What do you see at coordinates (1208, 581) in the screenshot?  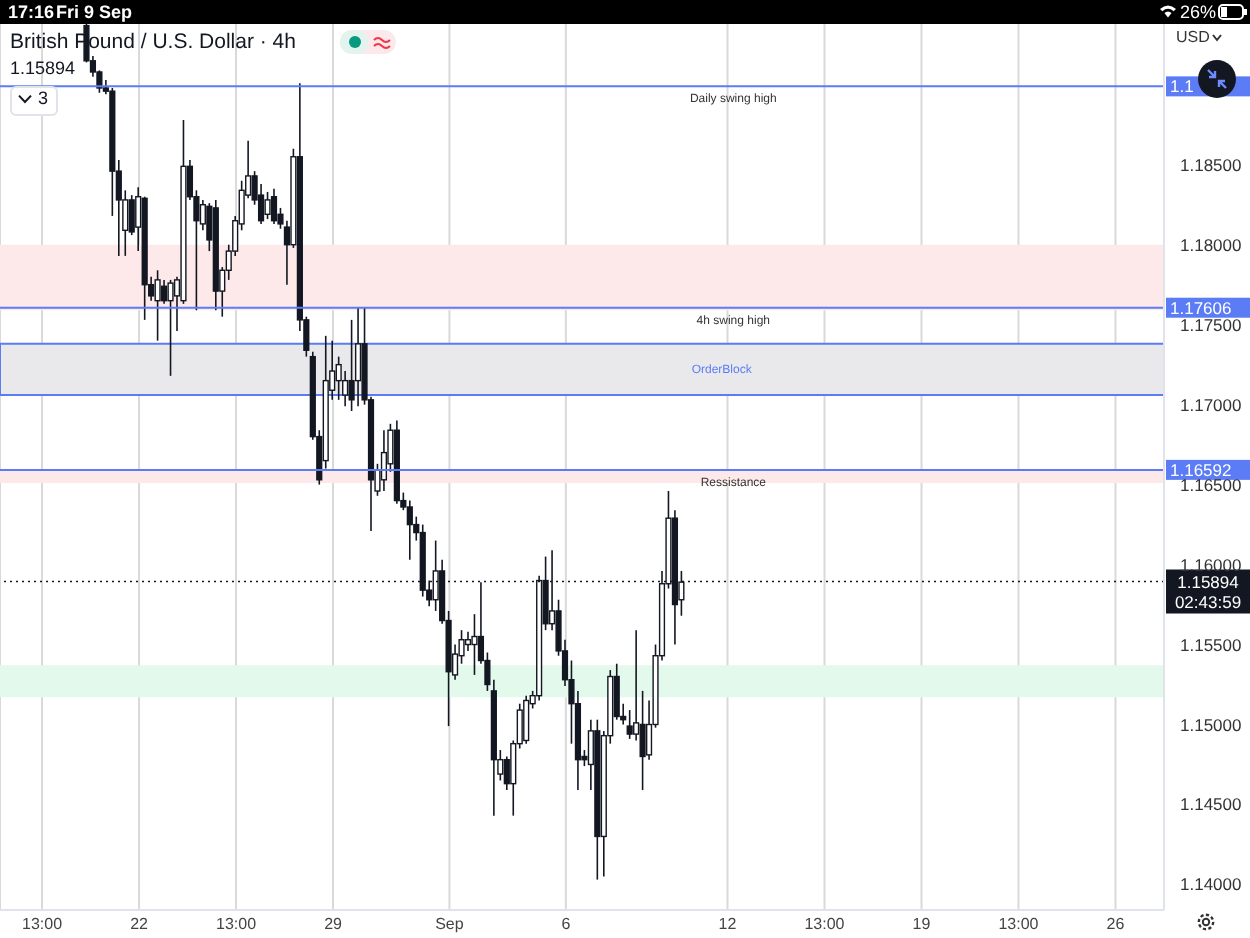 I see `text: 1.15894` at bounding box center [1208, 581].